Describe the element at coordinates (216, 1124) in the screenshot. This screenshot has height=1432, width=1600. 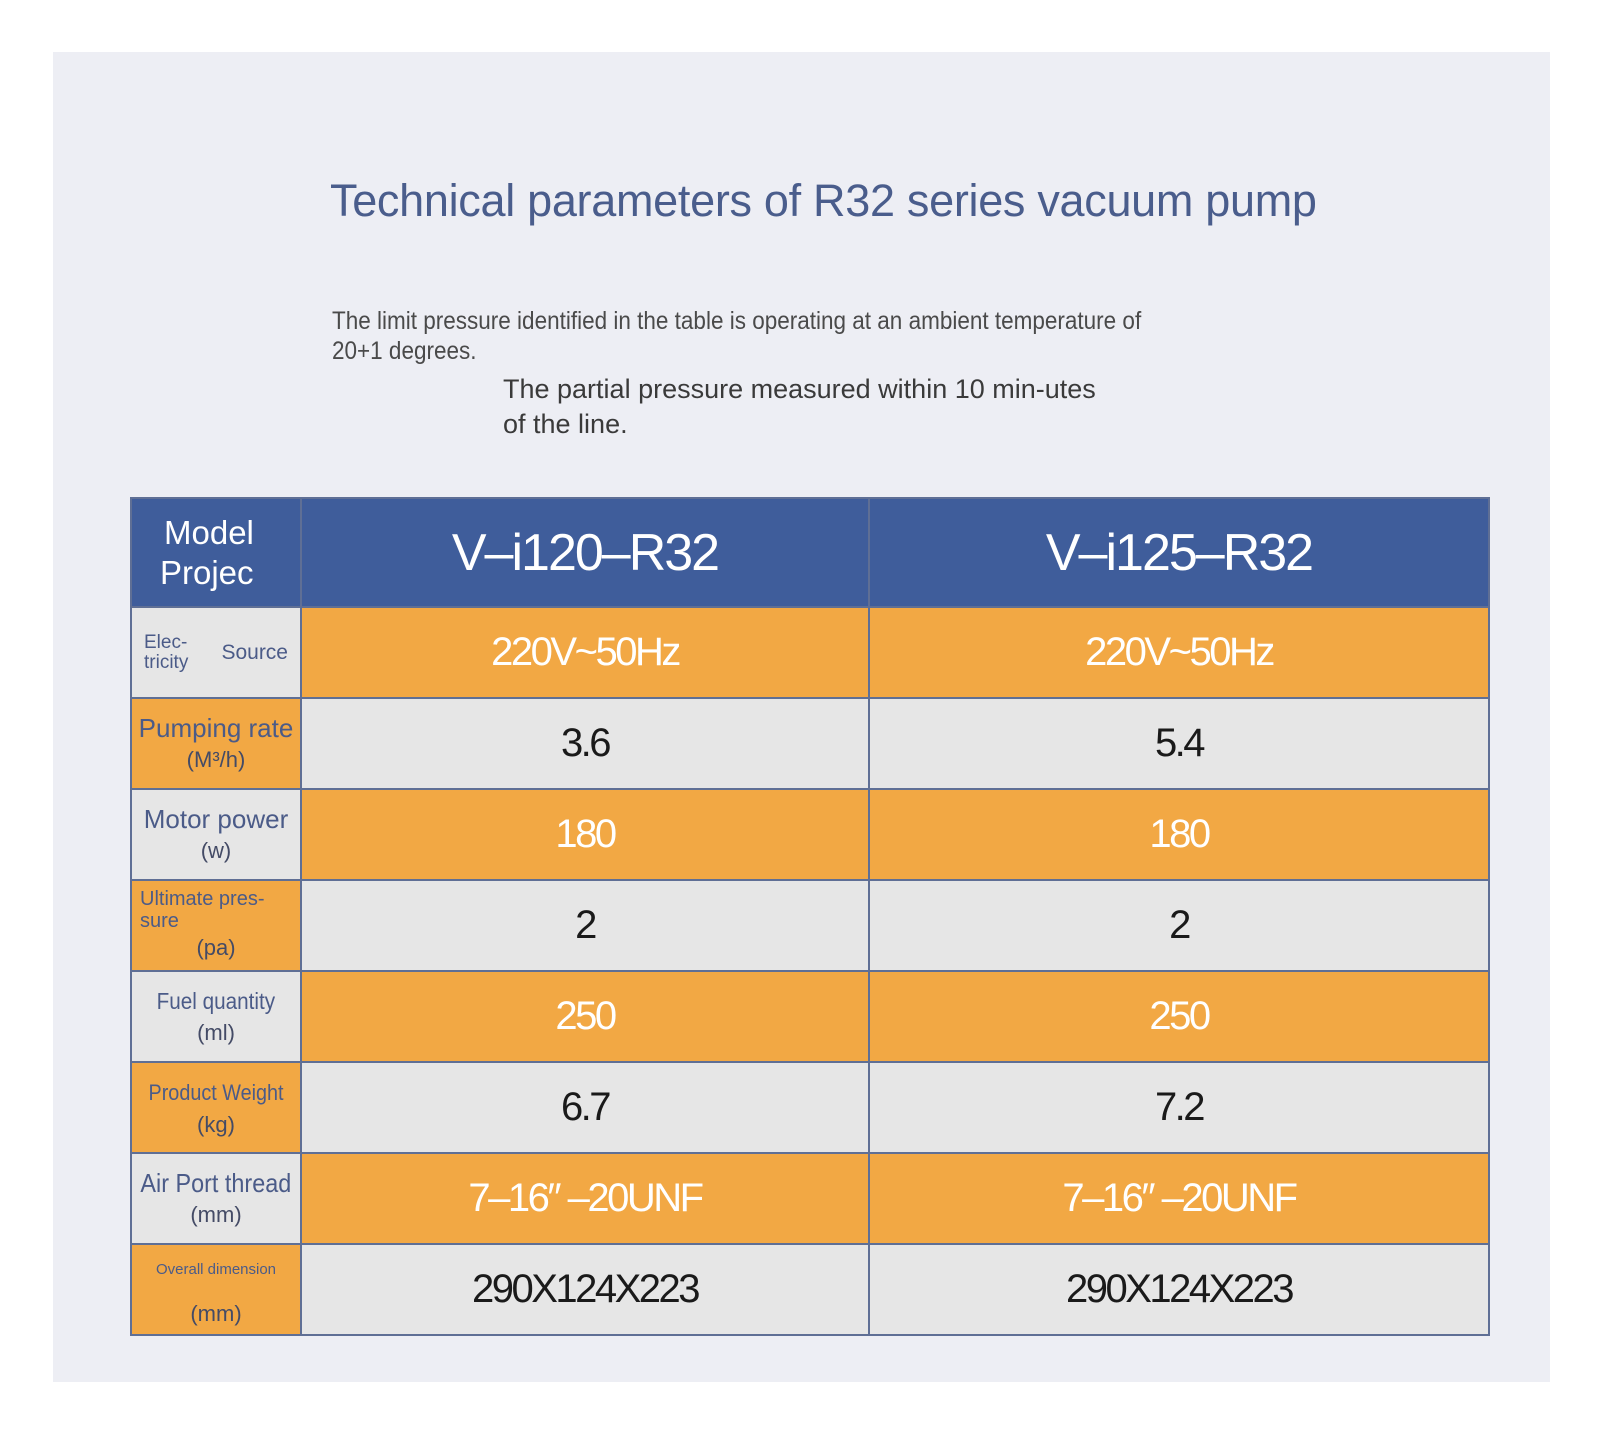
I see `label-unit: (kg)` at that location.